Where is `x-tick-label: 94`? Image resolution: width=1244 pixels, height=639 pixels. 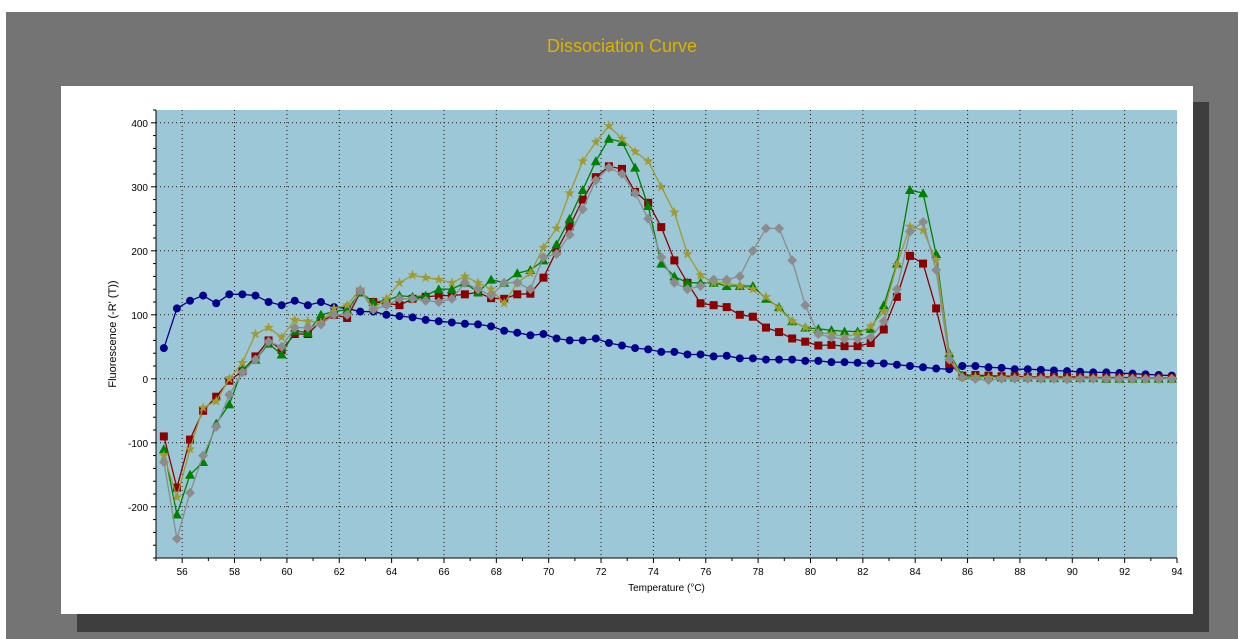
x-tick-label: 94 is located at coordinates (1177, 572).